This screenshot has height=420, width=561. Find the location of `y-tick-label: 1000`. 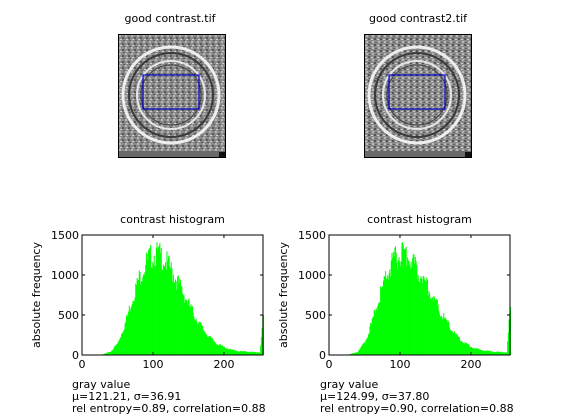

y-tick-label: 1000 is located at coordinates (312, 275).